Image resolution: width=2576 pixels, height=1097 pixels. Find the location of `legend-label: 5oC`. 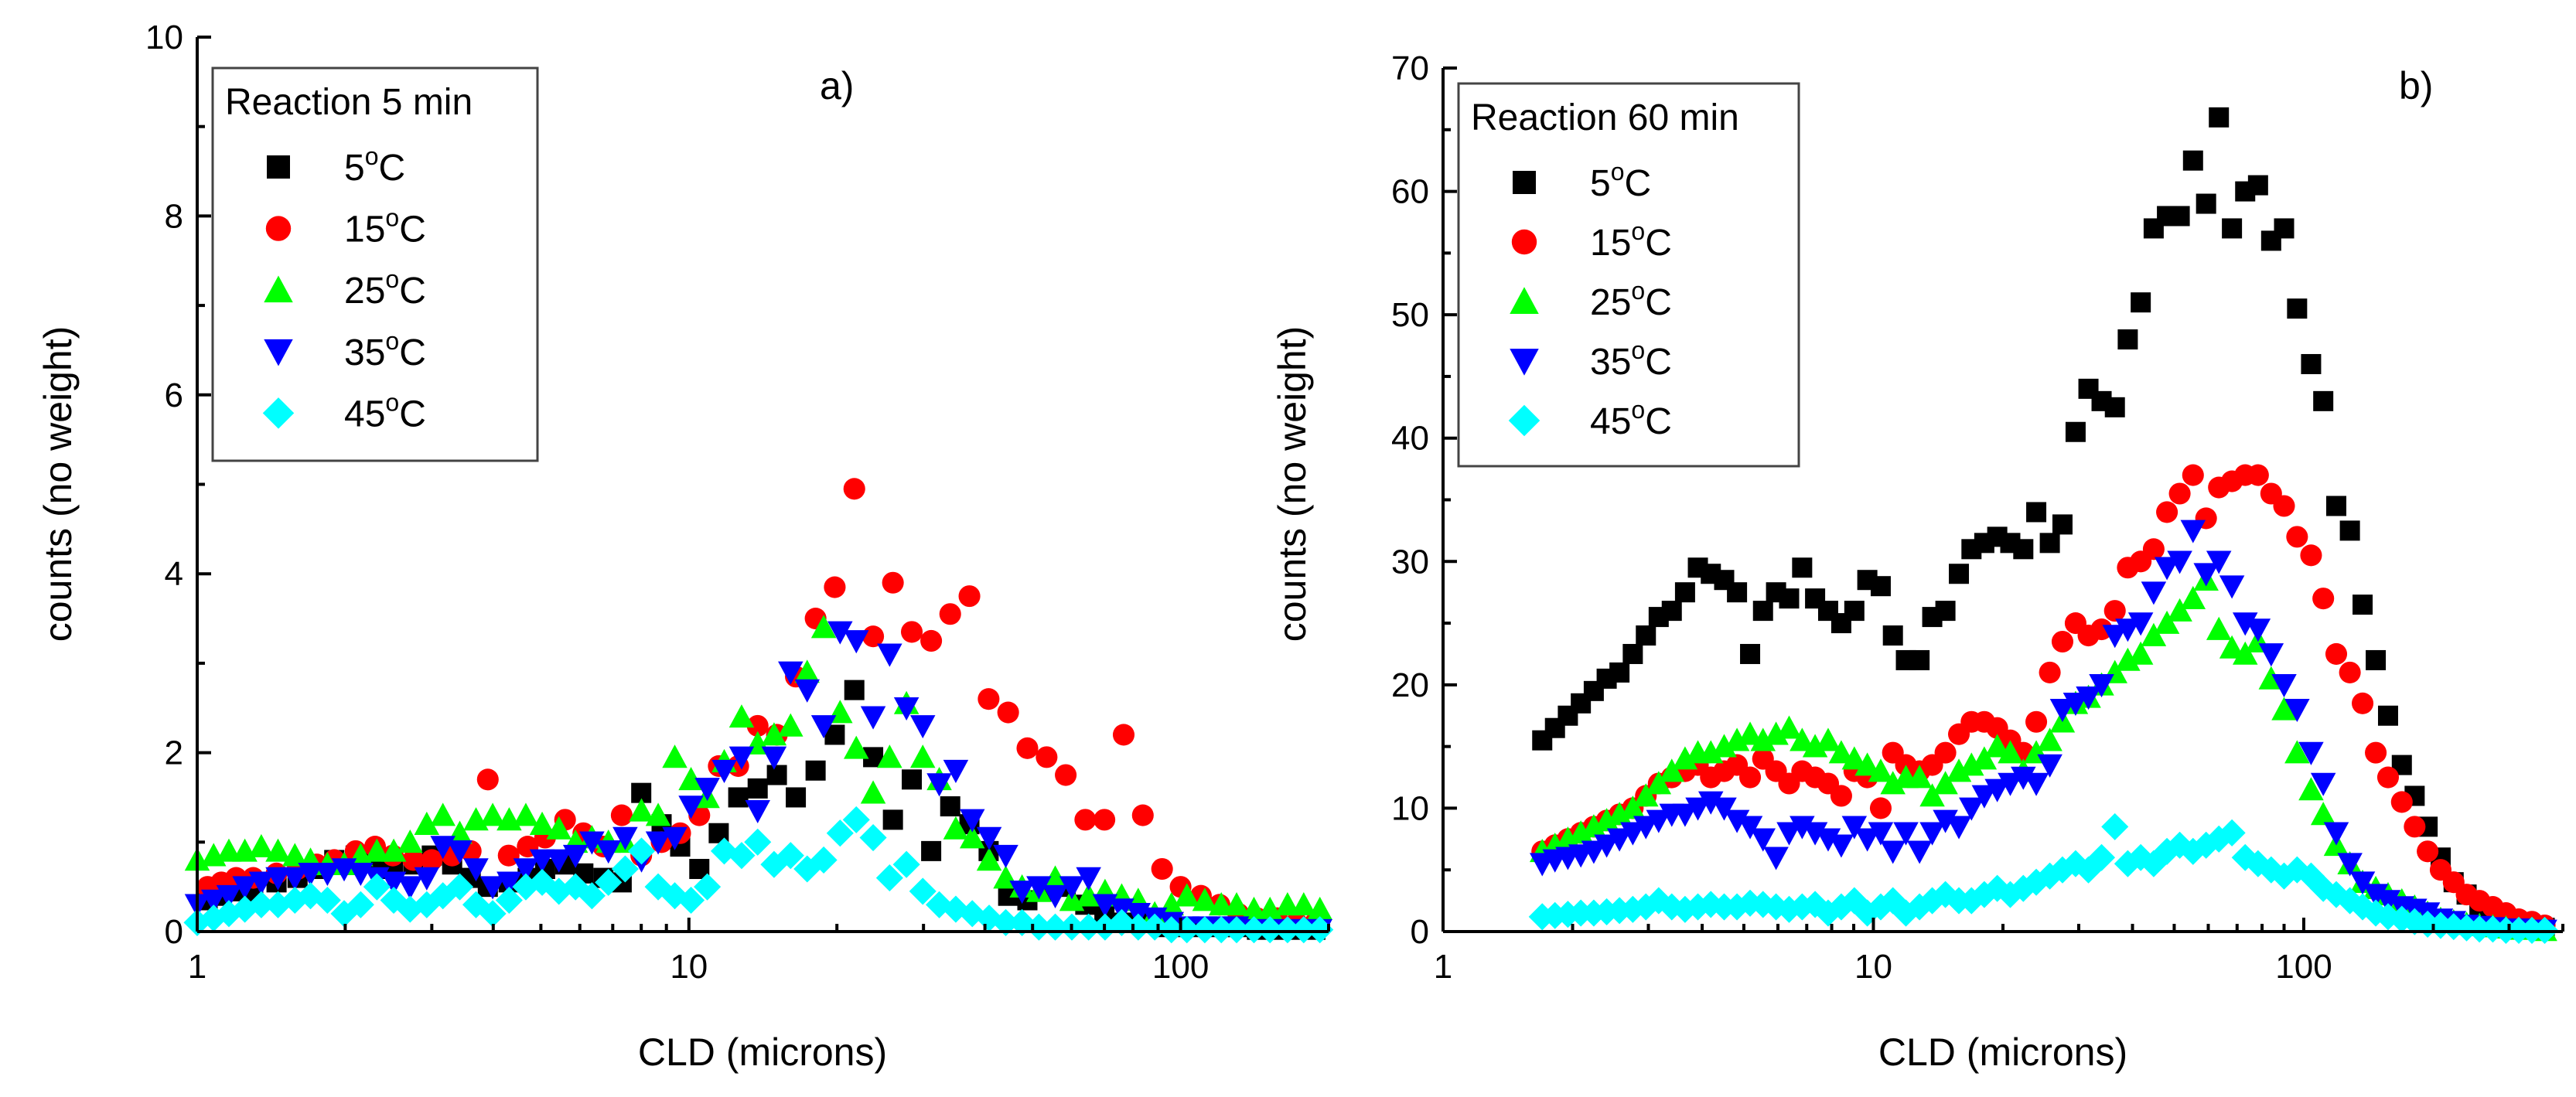

legend-label: 5oC is located at coordinates (1620, 181).